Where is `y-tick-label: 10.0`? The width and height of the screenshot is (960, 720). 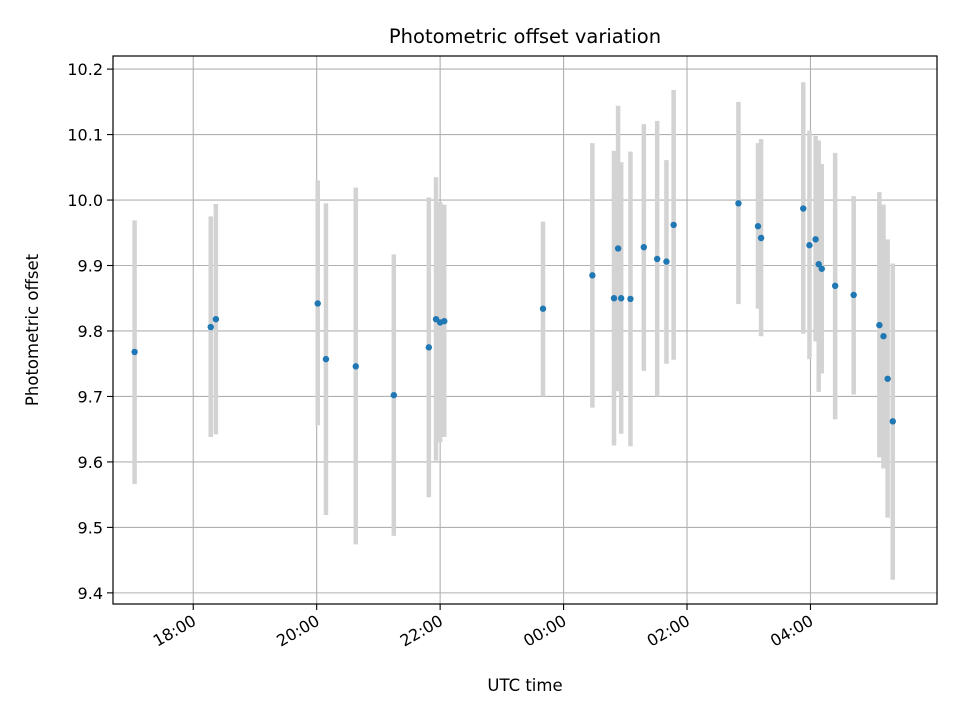
y-tick-label: 10.0 is located at coordinates (85, 200).